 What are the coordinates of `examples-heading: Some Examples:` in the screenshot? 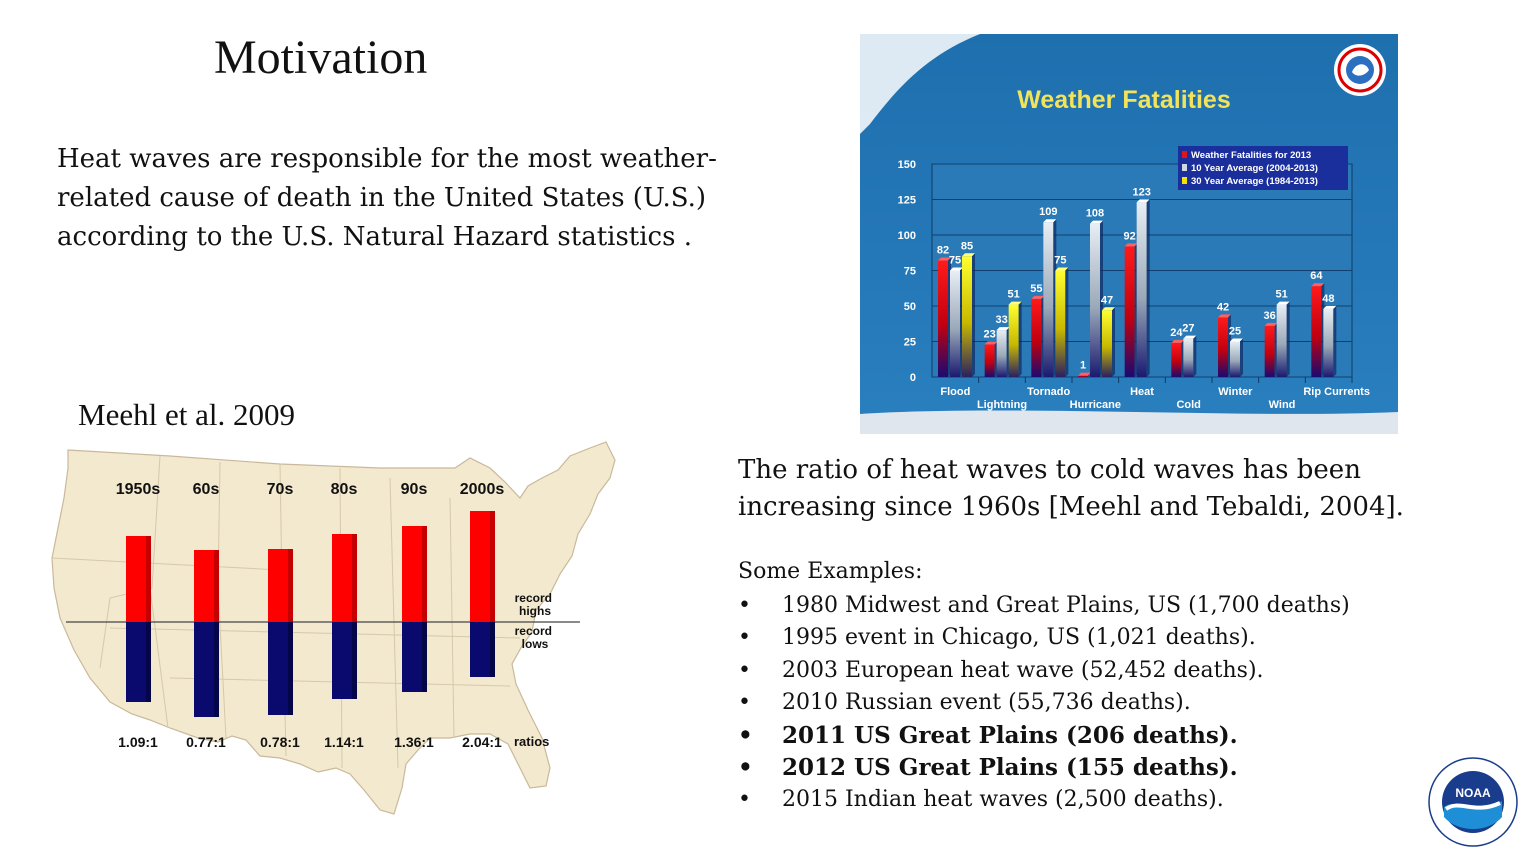 It's located at (830, 571).